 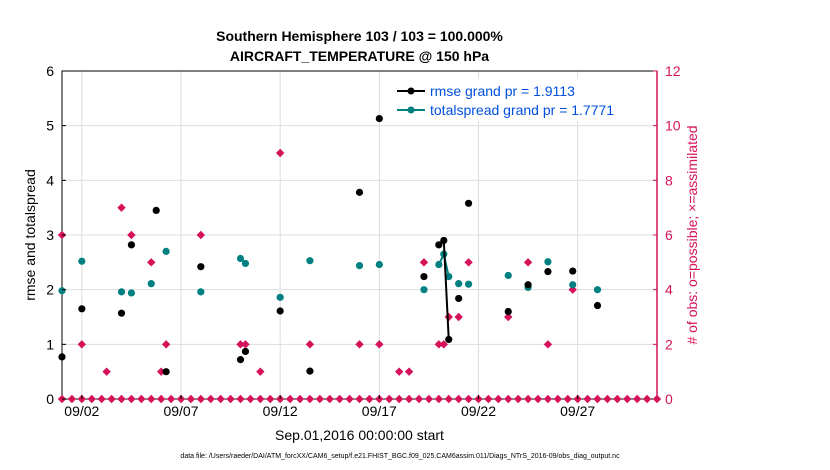 I want to click on x-tick-label: 09/22, so click(x=478, y=411).